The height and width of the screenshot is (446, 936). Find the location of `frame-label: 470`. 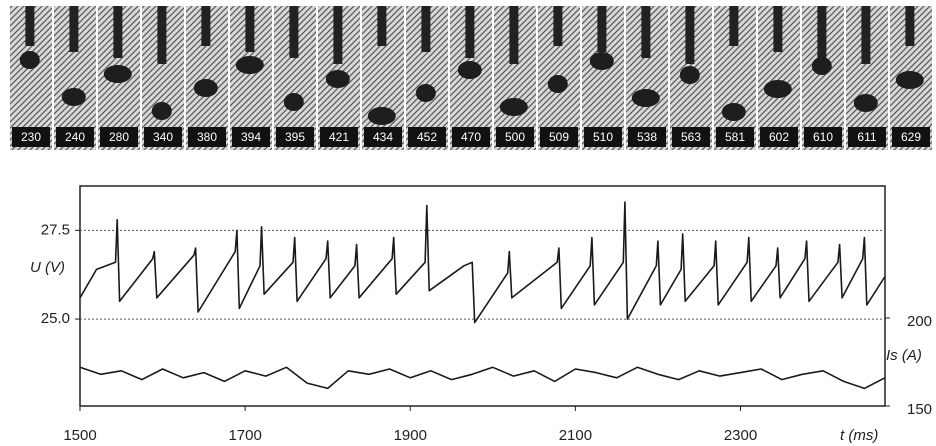

frame-label: 470 is located at coordinates (471, 137).